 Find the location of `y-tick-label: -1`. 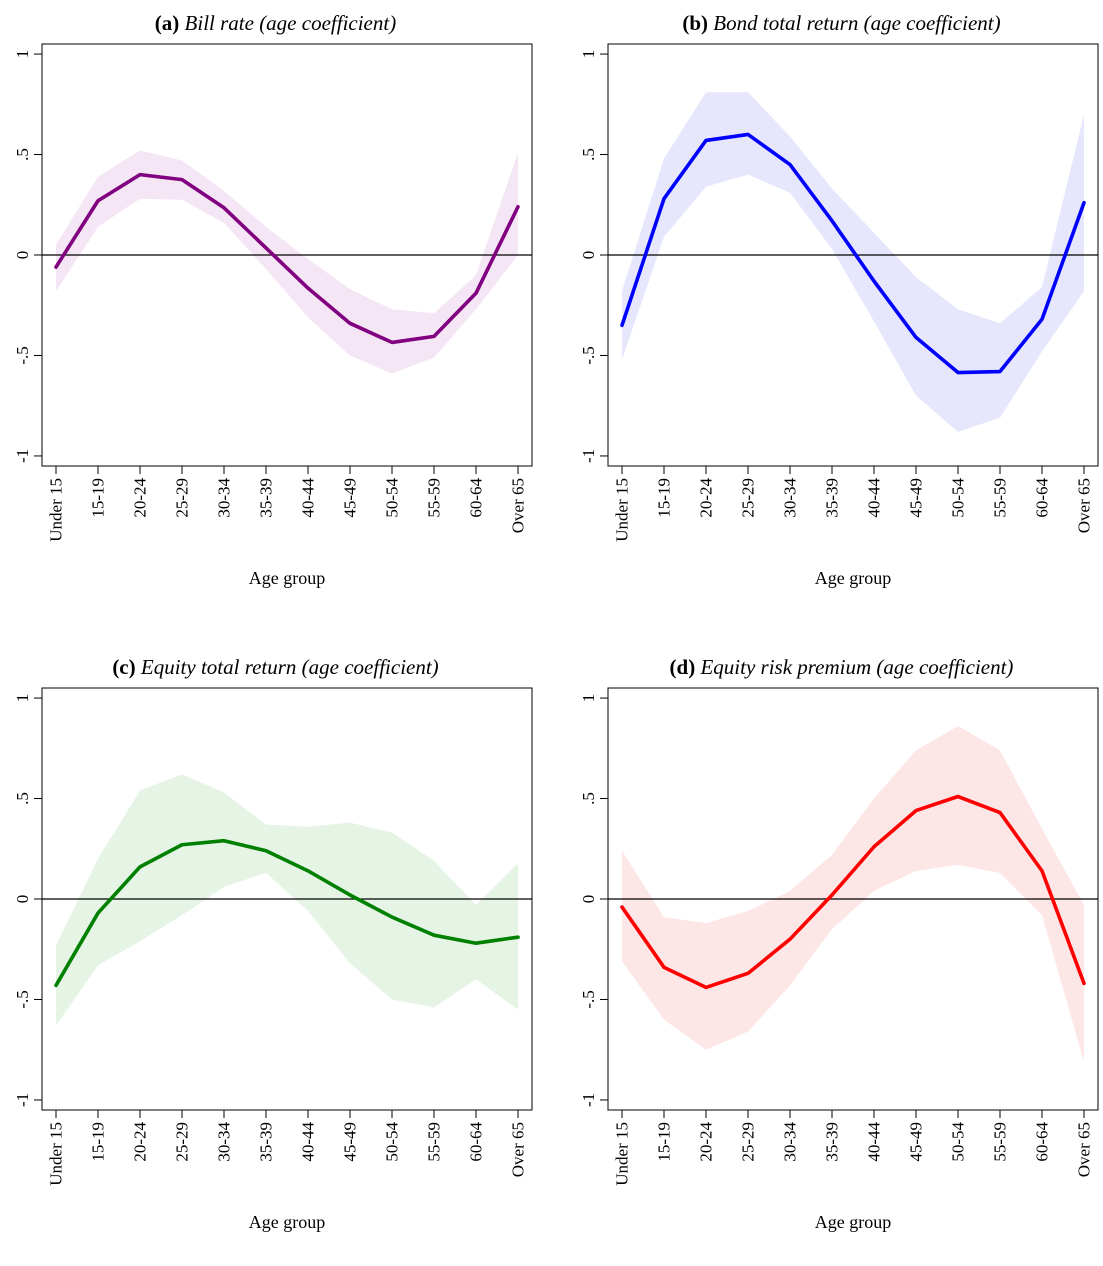

y-tick-label: -1 is located at coordinates (22, 456).